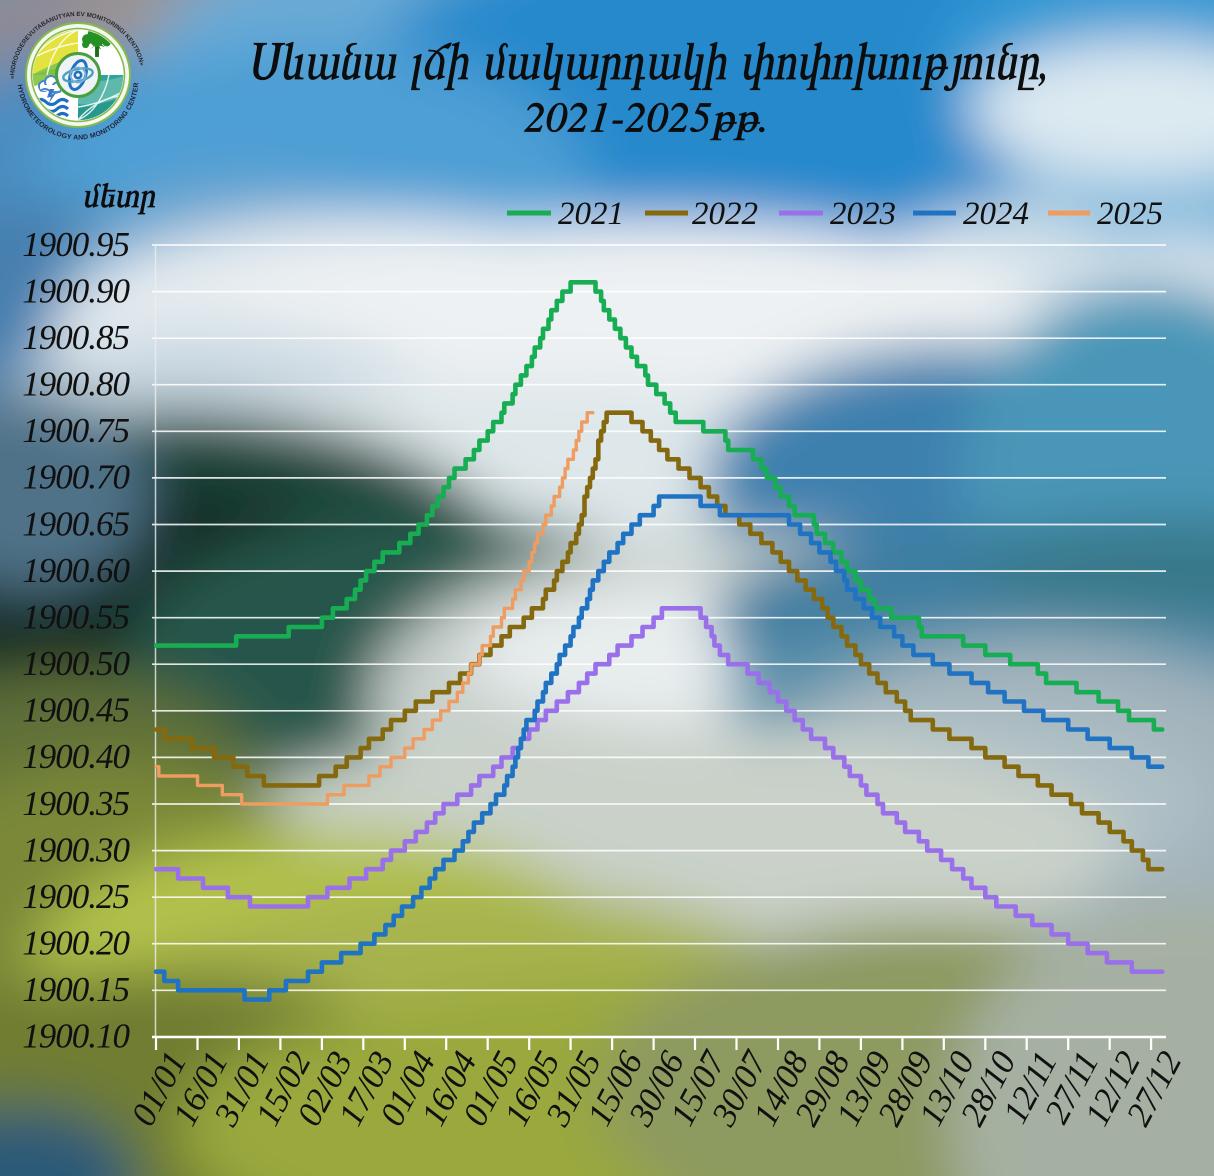 Image resolution: width=1214 pixels, height=1176 pixels. I want to click on svg-text: 1900.50, so click(76, 663).